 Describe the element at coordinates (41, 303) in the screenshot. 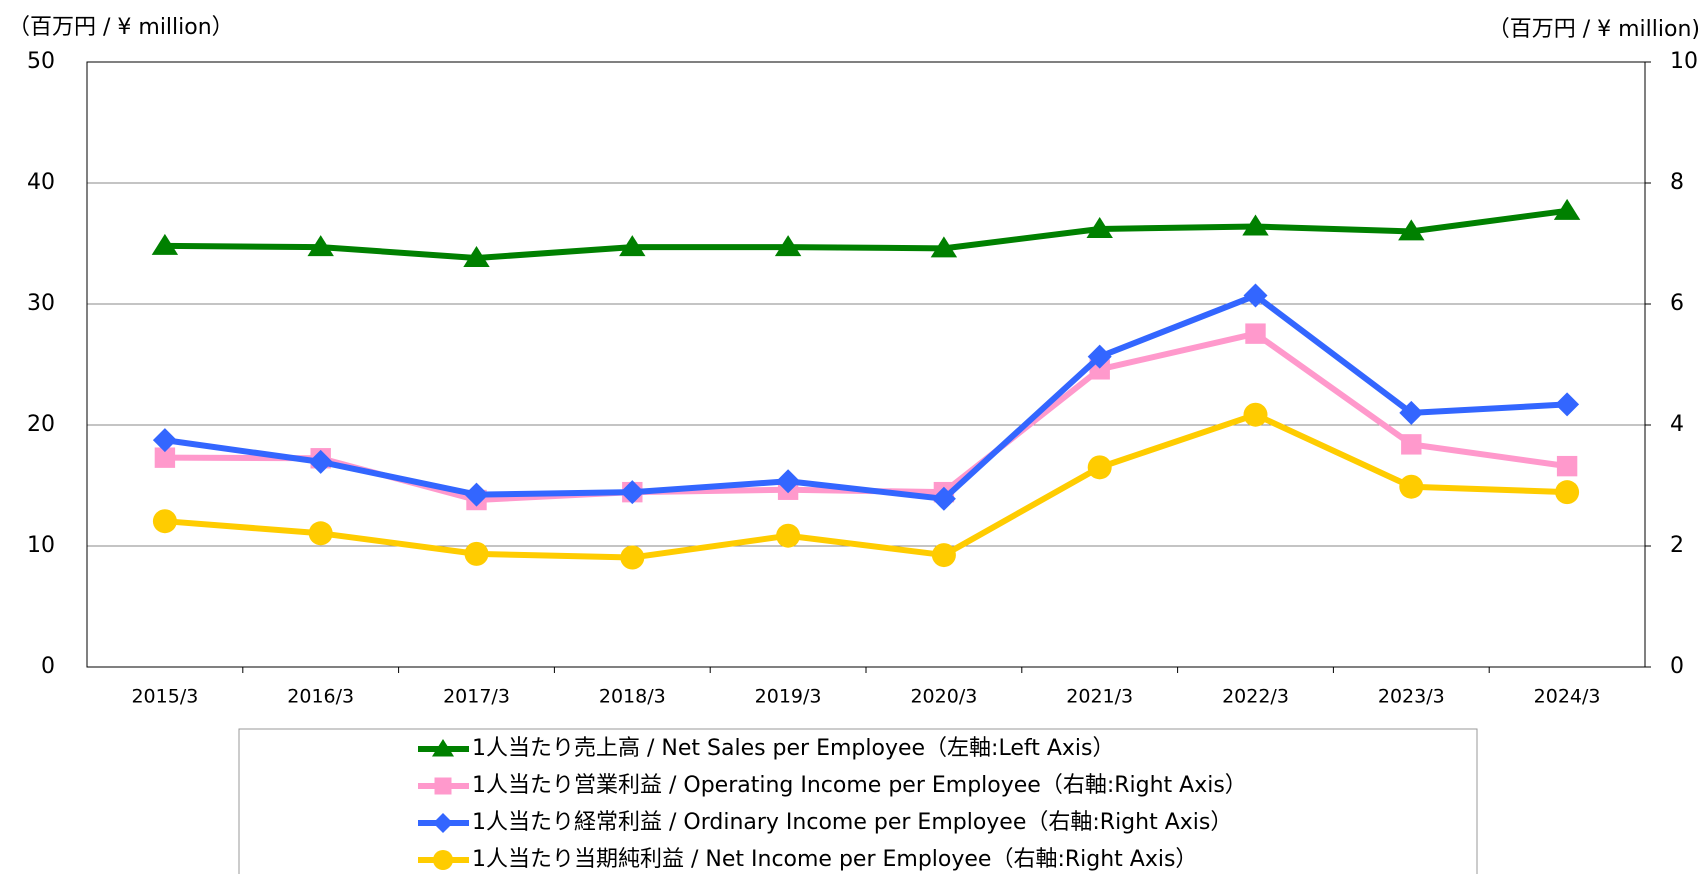

I see `y-tick-label: 30` at that location.